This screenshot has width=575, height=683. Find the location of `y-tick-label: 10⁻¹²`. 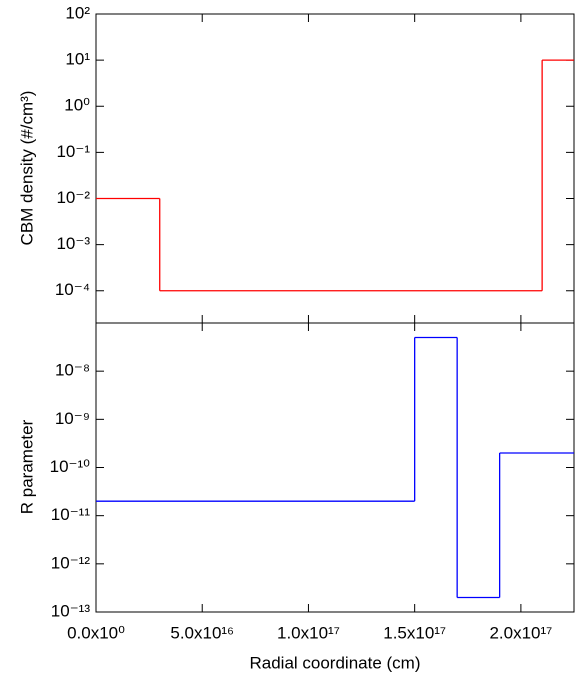

y-tick-label: 10⁻¹² is located at coordinates (71, 562).